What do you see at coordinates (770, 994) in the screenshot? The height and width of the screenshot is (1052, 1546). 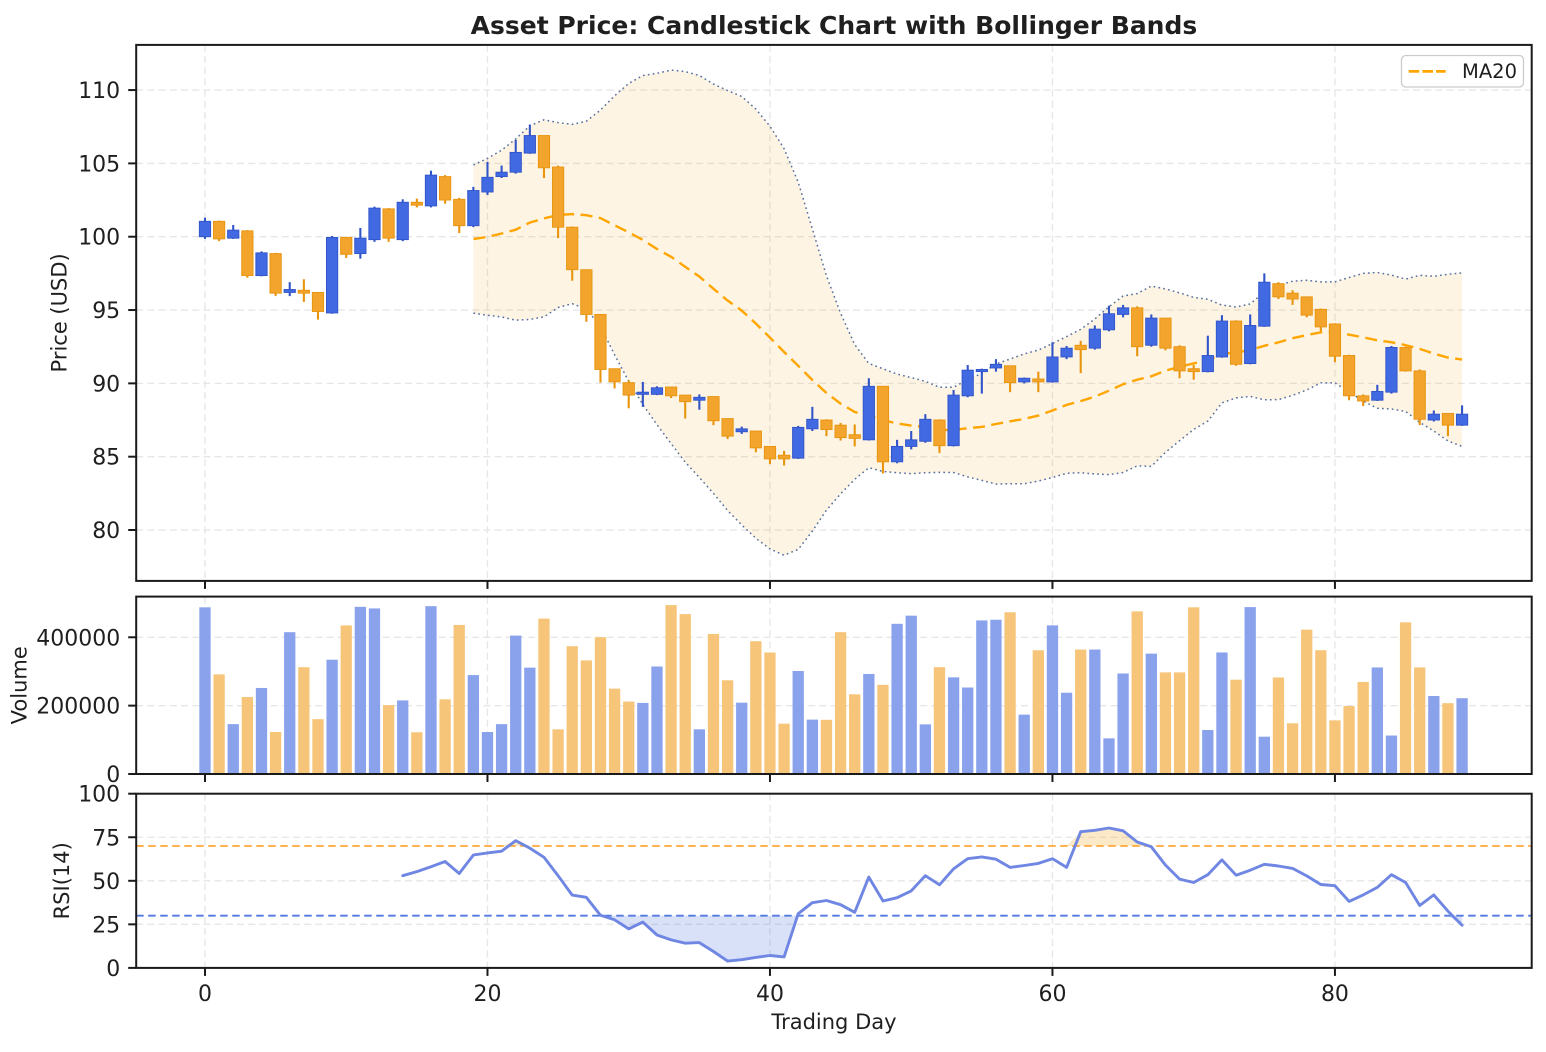 I see `x-tick-label: 40` at bounding box center [770, 994].